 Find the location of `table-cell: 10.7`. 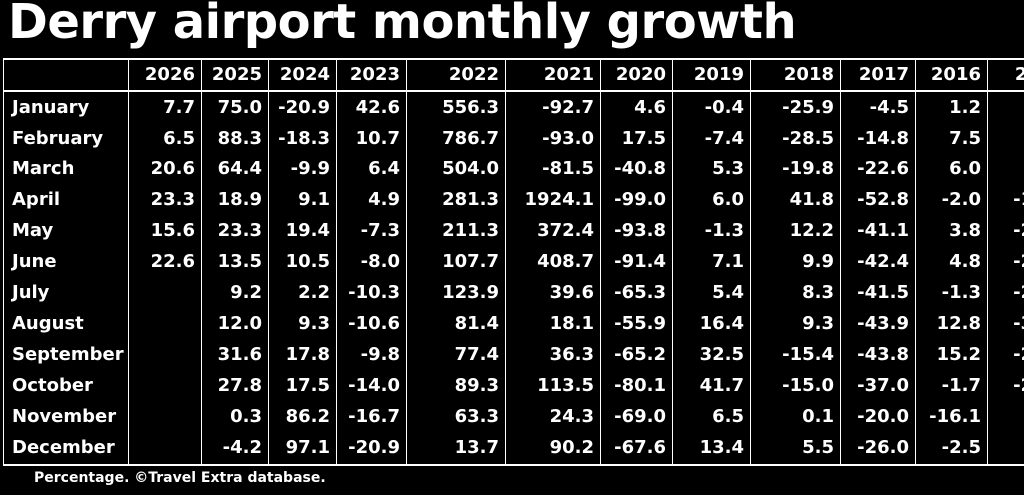

table-cell: 10.7 is located at coordinates (371, 138).